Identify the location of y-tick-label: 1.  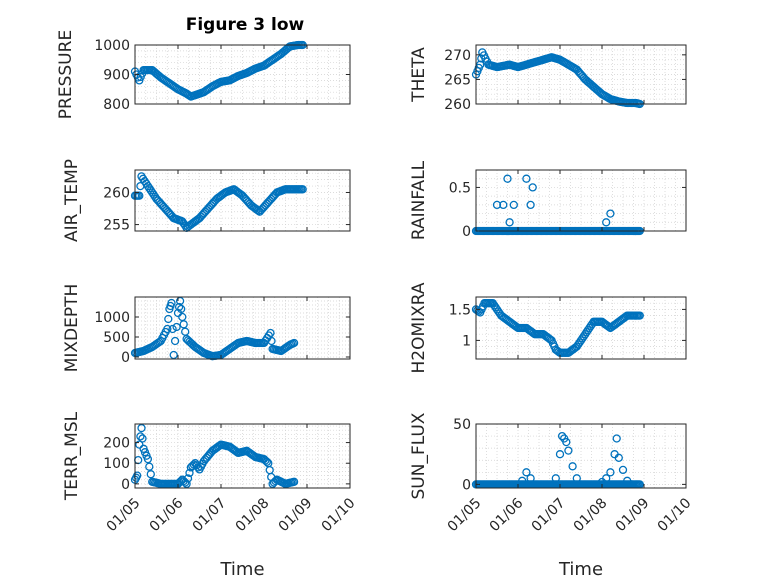
(466, 341).